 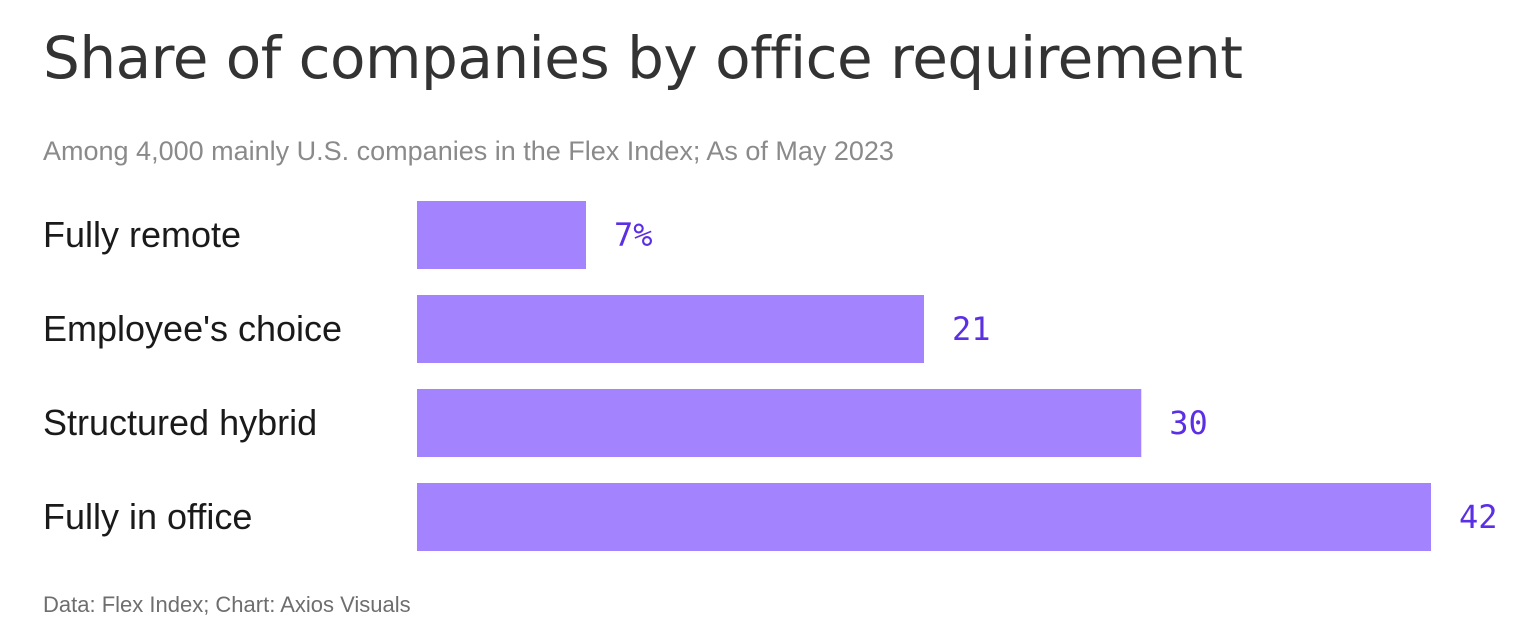 What do you see at coordinates (971, 329) in the screenshot?
I see `value-label-employee-s-choice: 21` at bounding box center [971, 329].